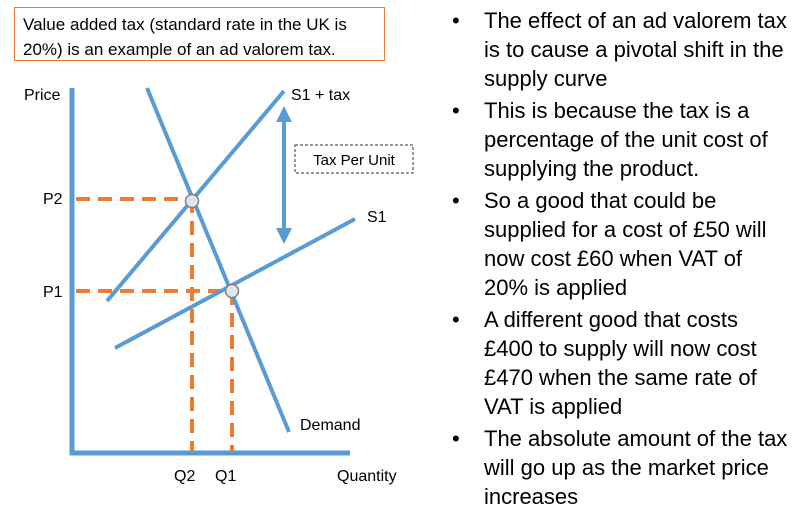 The height and width of the screenshot is (524, 800). I want to click on equilibrium-point-taxed, so click(192, 201).